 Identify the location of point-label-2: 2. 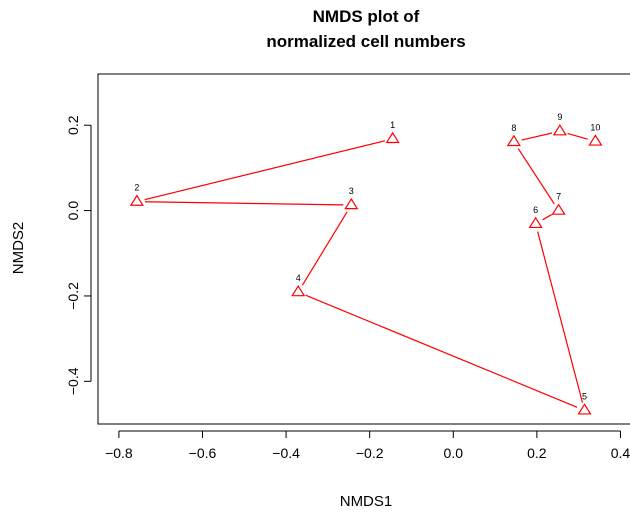
(136, 188).